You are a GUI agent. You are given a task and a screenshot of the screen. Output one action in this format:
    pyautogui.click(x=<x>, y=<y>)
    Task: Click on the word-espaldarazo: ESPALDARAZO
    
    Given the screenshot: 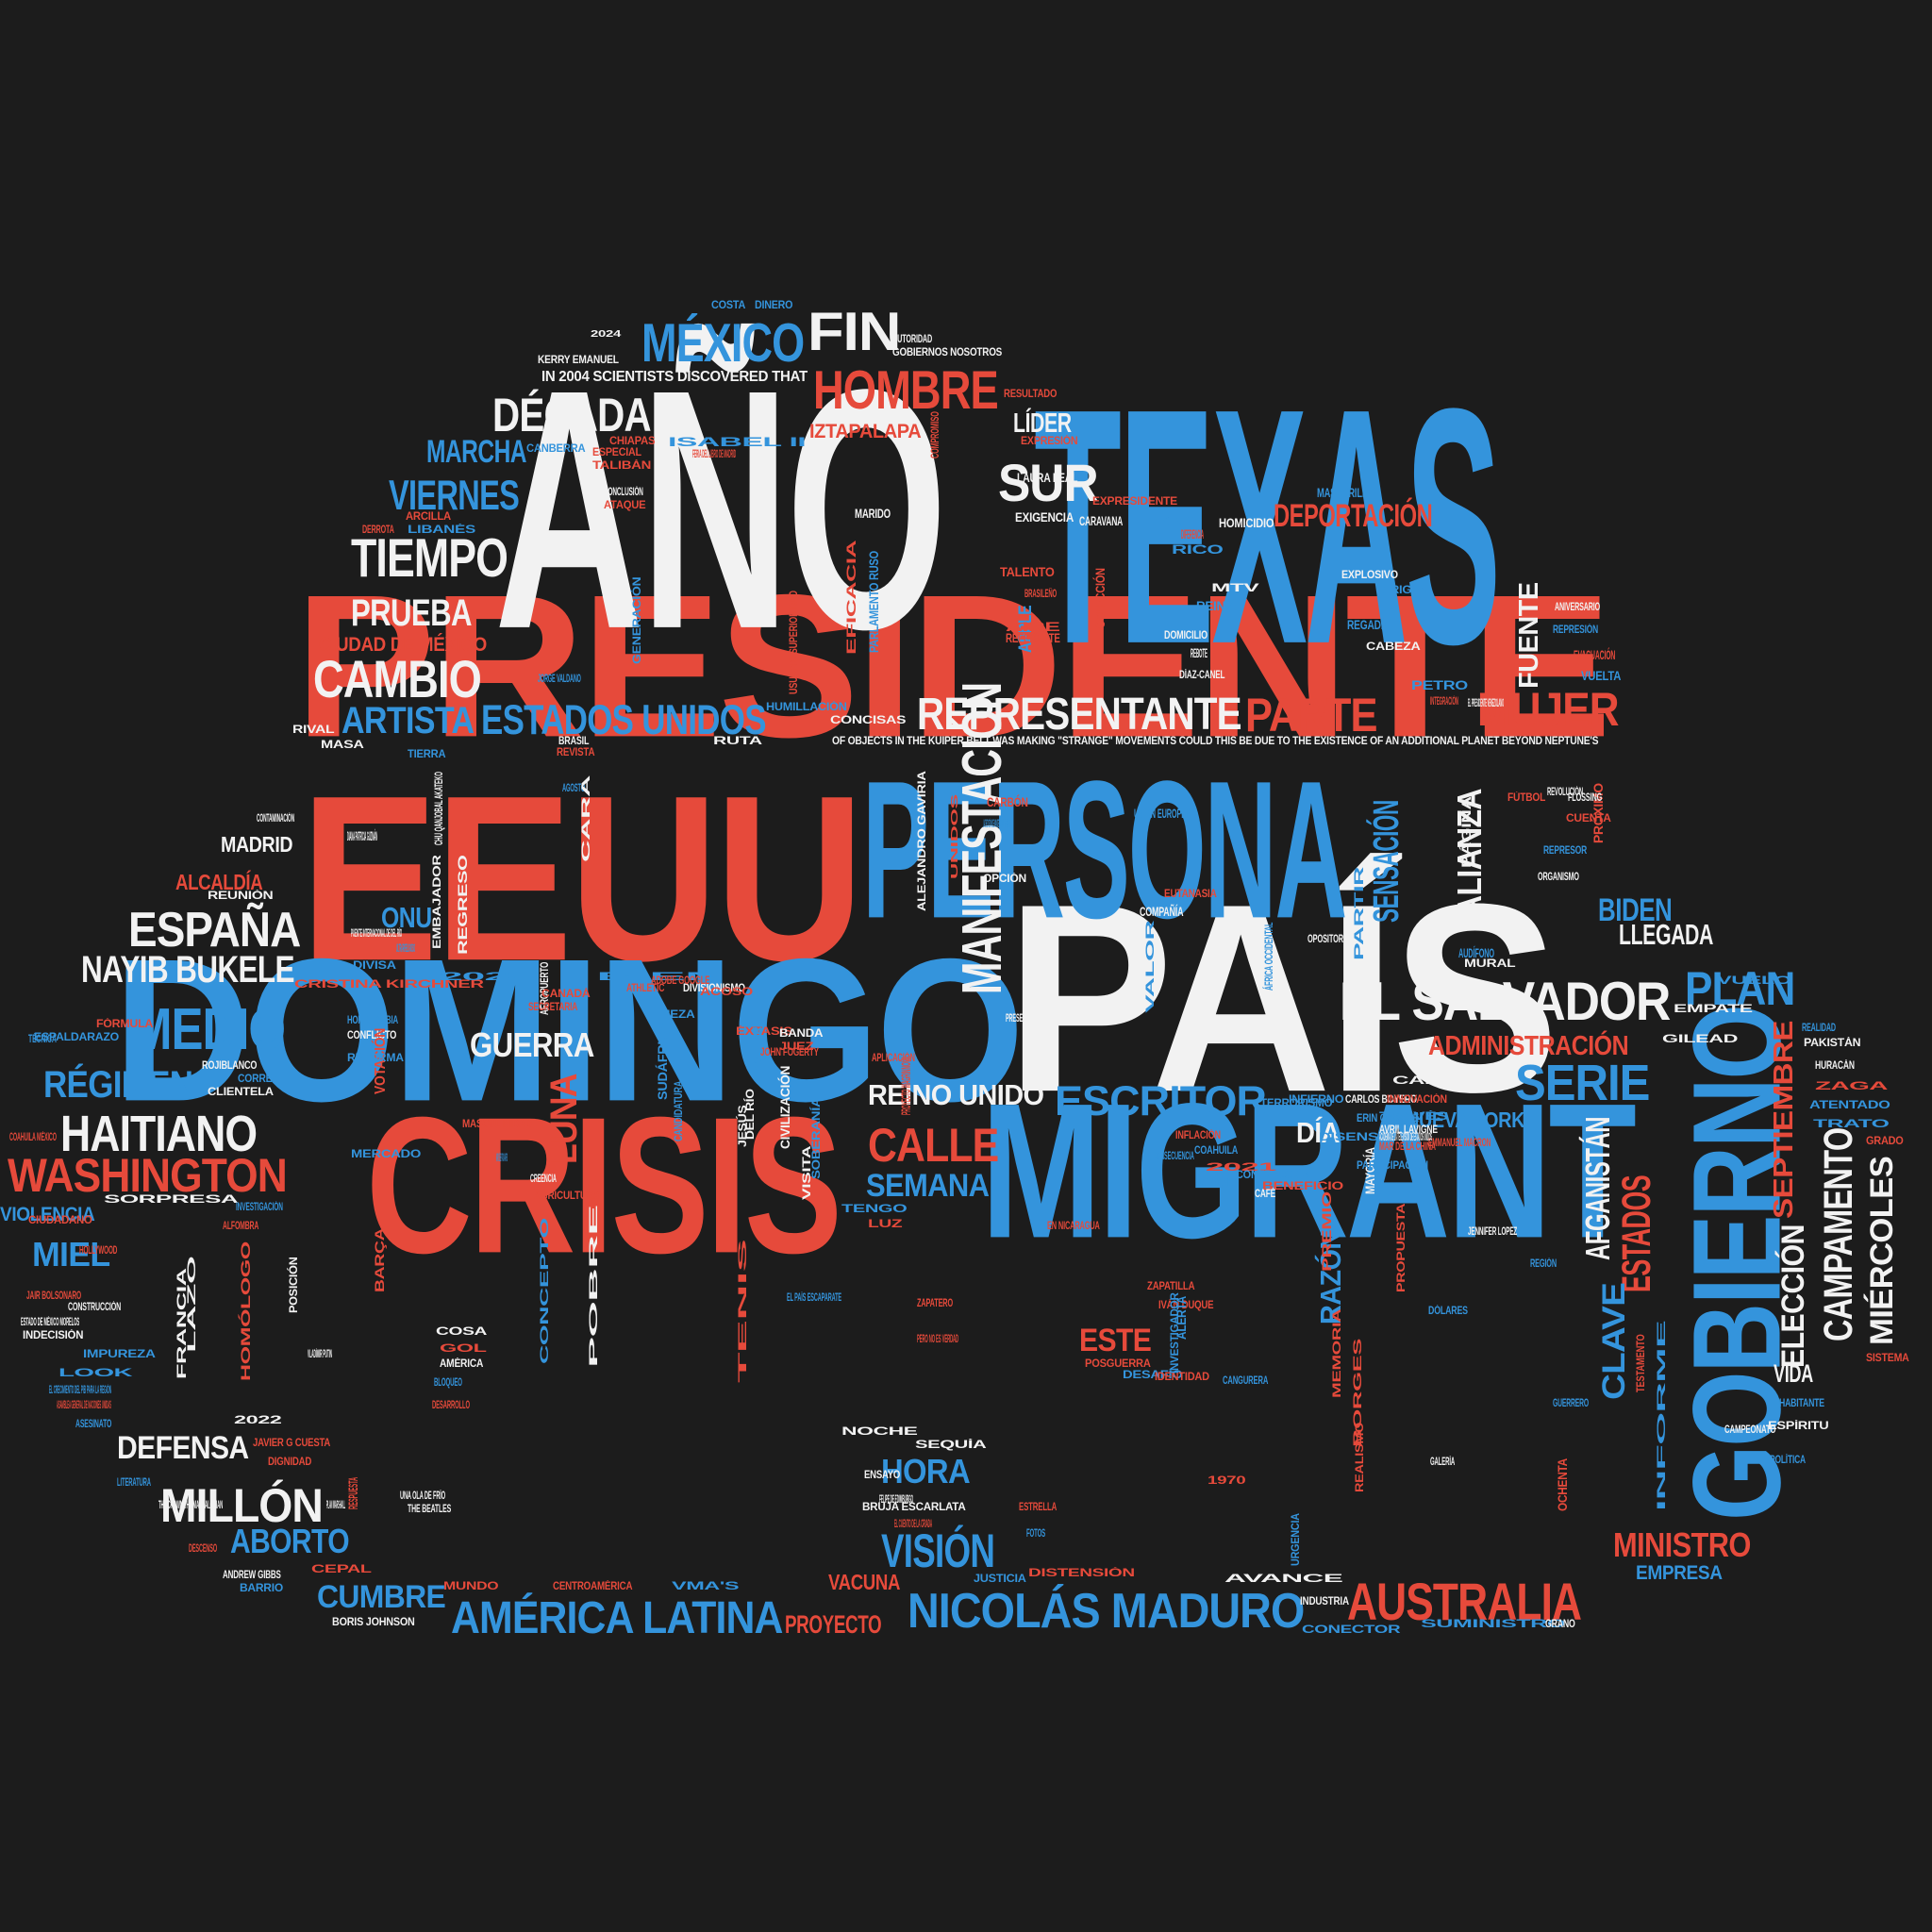 What is the action you would take?
    pyautogui.click(x=77, y=1037)
    